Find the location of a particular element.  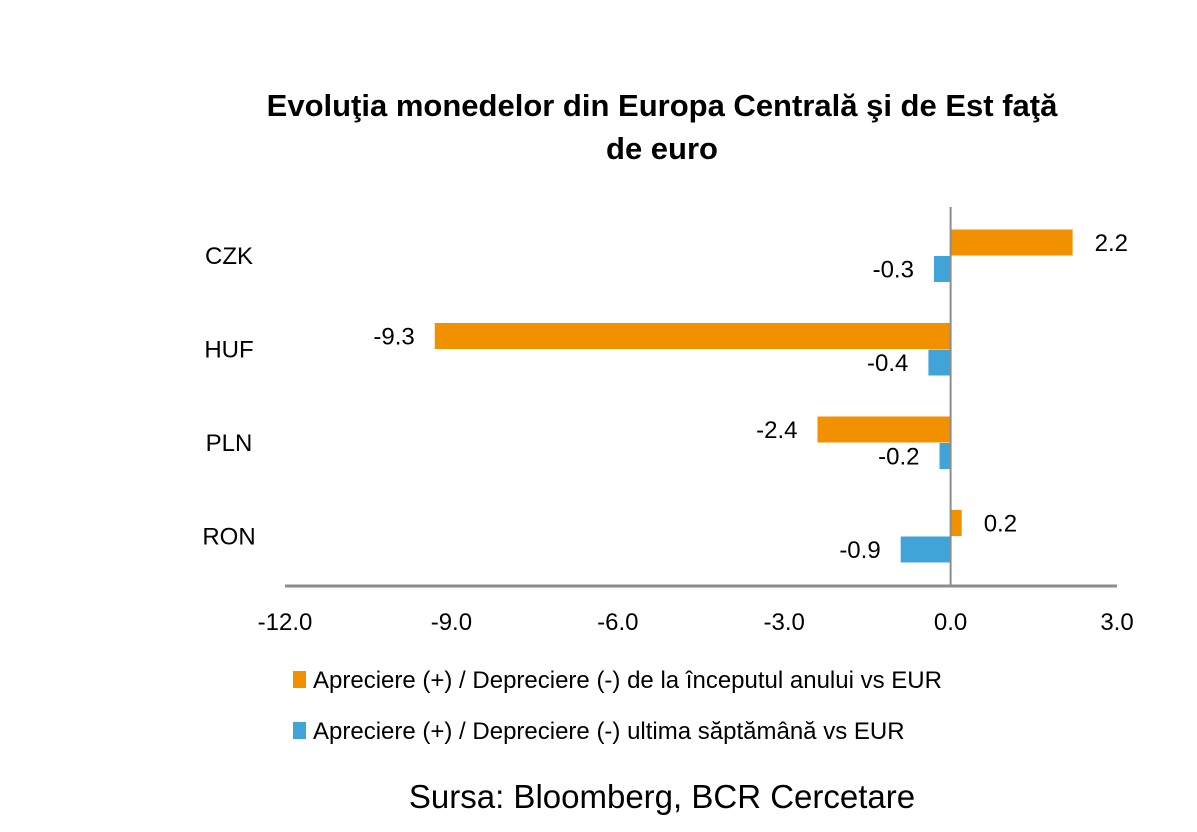

x-tick-label: -12.0 is located at coordinates (285, 622).